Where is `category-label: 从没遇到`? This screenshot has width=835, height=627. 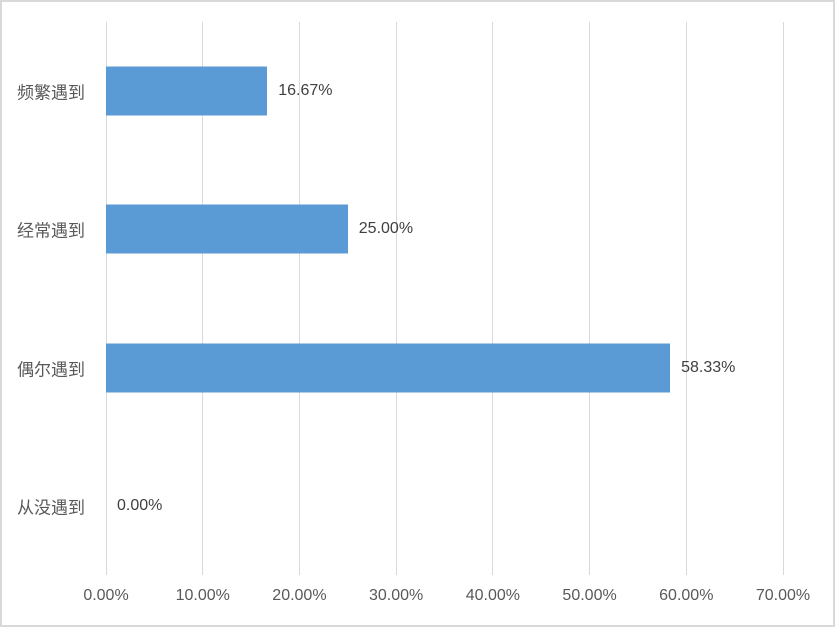 category-label: 从没遇到 is located at coordinates (51, 508).